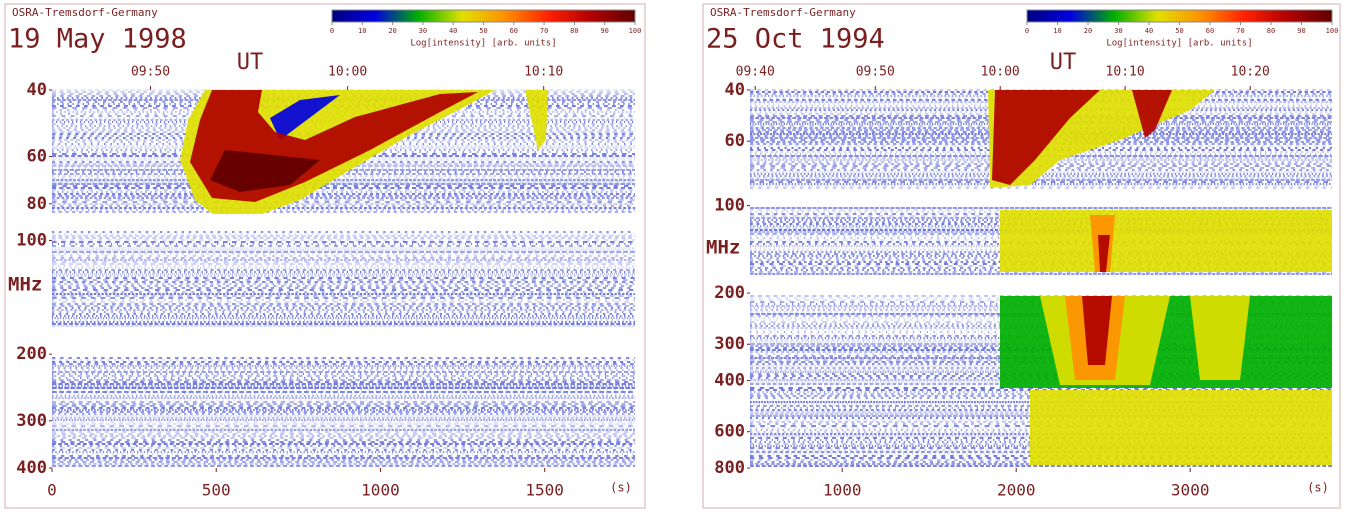 The width and height of the screenshot is (1346, 514). What do you see at coordinates (216, 490) in the screenshot?
I see `x-tick-label: 500` at bounding box center [216, 490].